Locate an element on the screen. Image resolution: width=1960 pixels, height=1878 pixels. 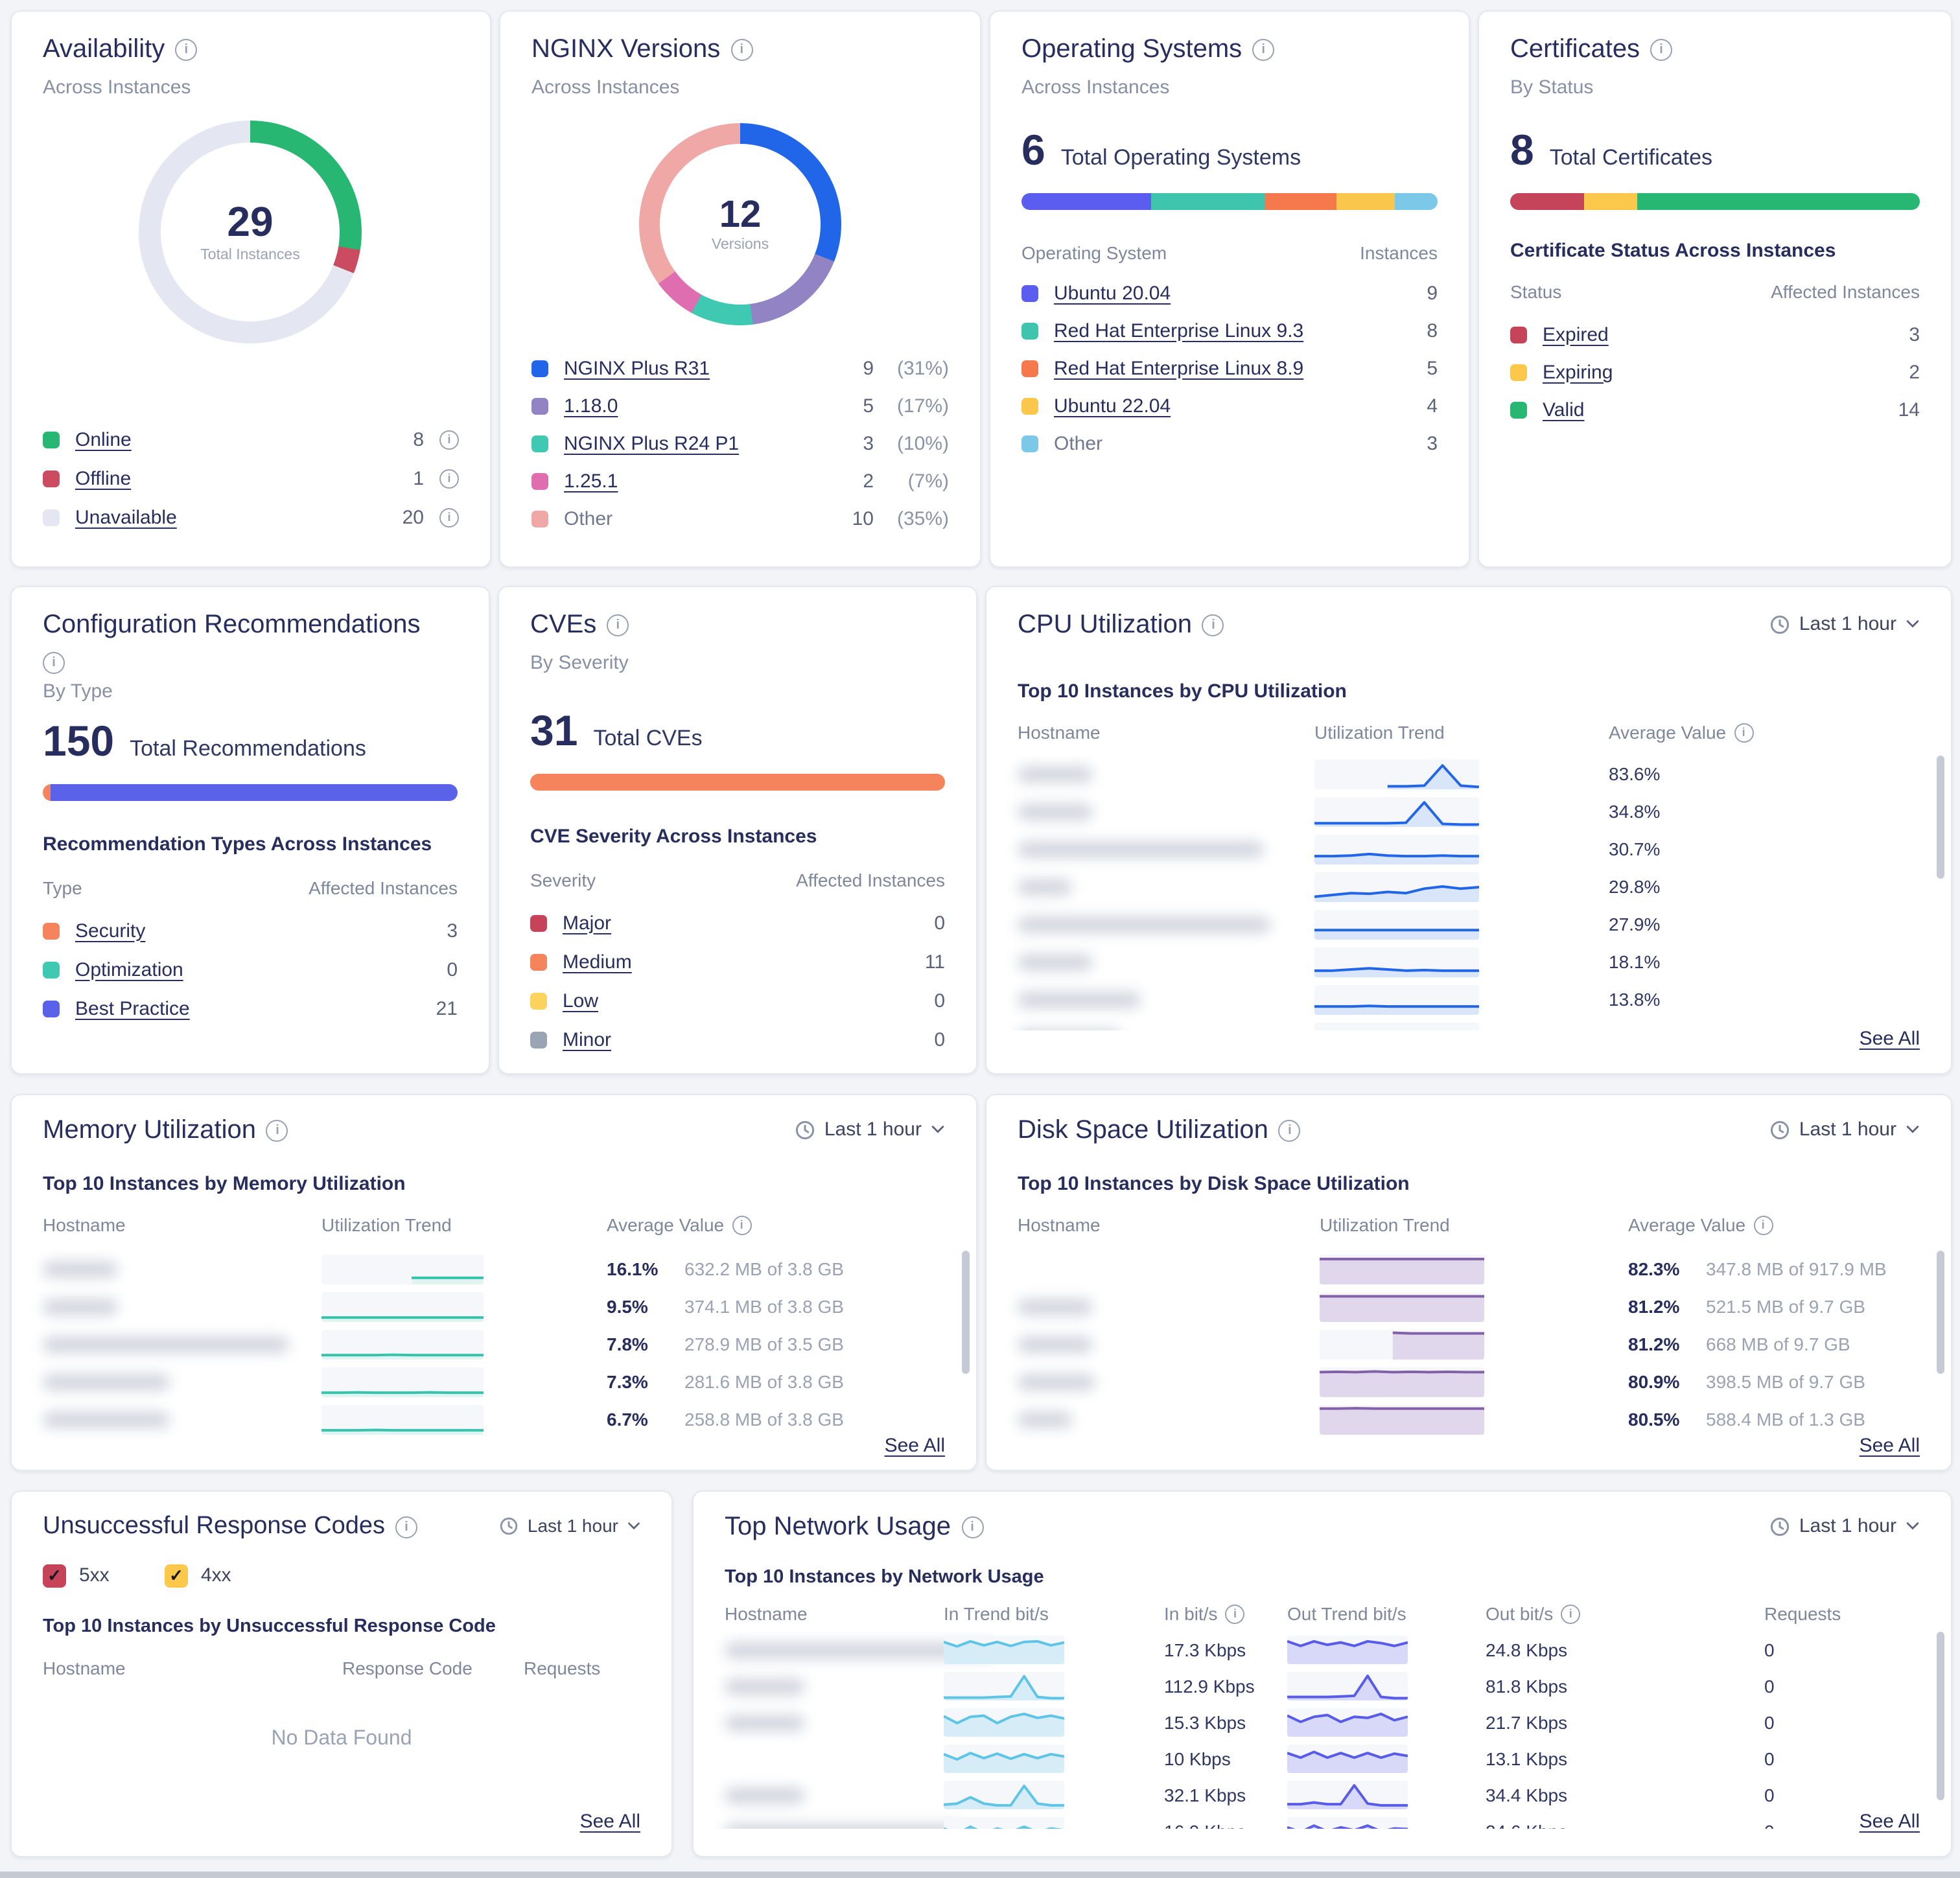
total-label: Total CVEs is located at coordinates (648, 738).